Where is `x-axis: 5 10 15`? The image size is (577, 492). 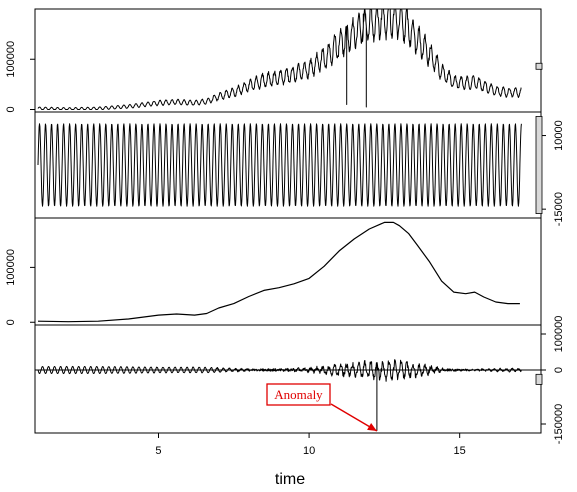 x-axis: 5 10 15 is located at coordinates (310, 445).